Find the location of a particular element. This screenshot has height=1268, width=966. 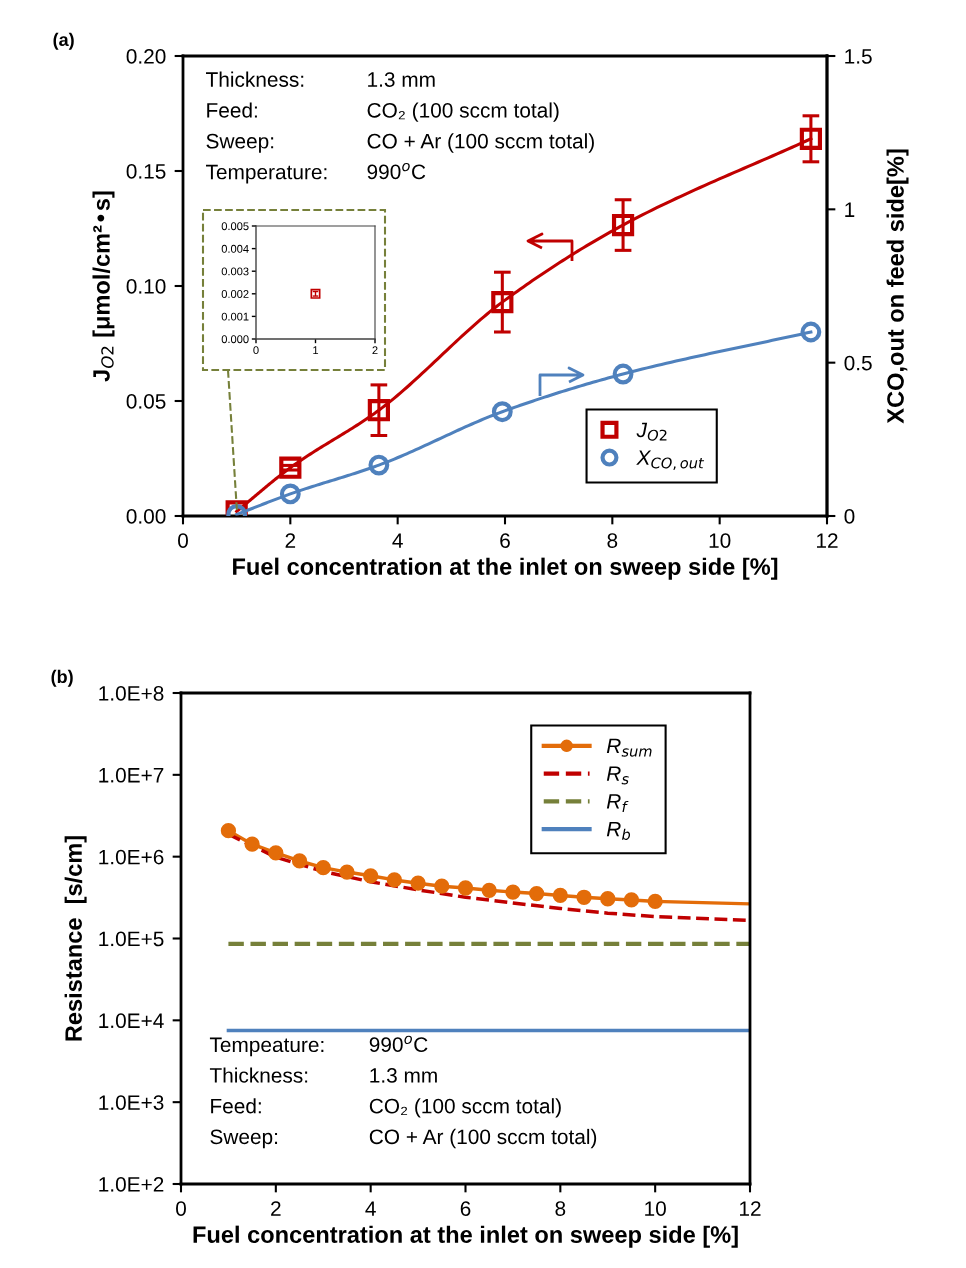

y-tick-label: 1.0E+8 is located at coordinates (131, 693).